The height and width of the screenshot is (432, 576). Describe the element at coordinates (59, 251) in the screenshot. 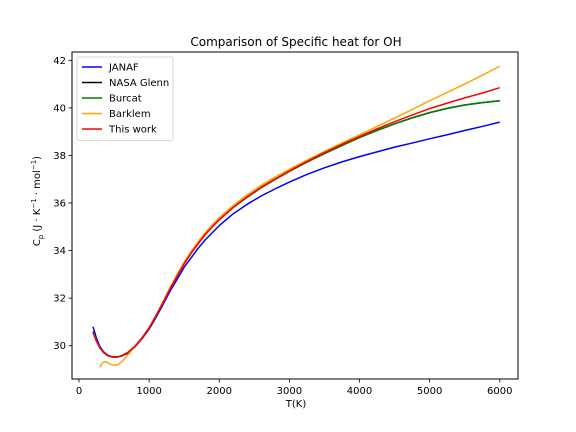

I see `y-tick-label: 34` at that location.